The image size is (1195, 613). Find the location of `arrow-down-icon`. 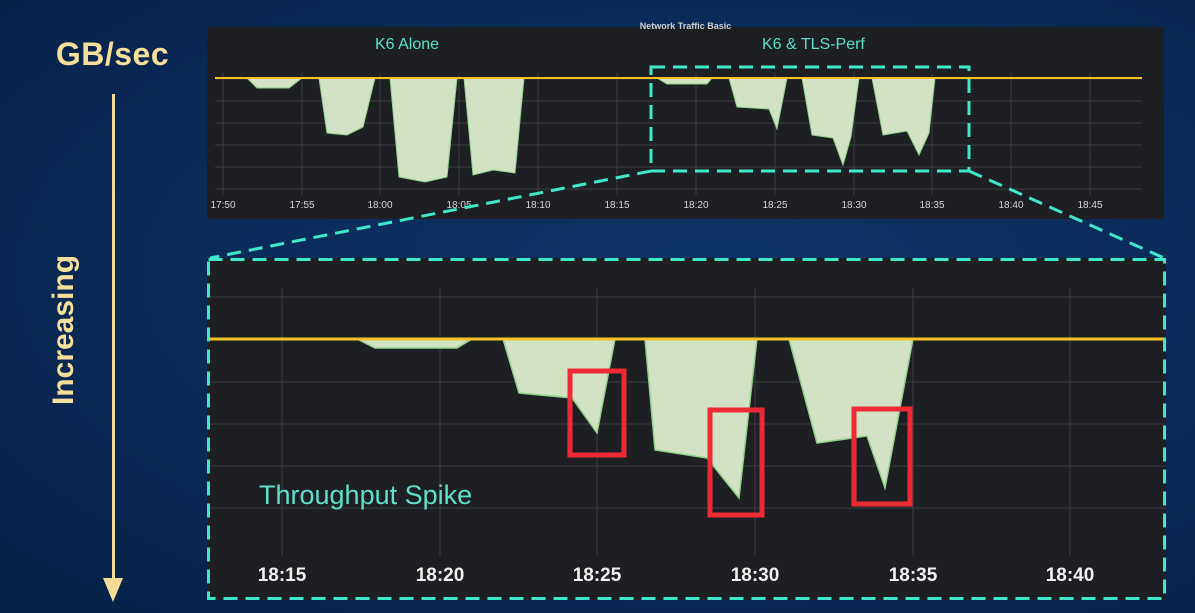

arrow-down-icon is located at coordinates (113, 590).